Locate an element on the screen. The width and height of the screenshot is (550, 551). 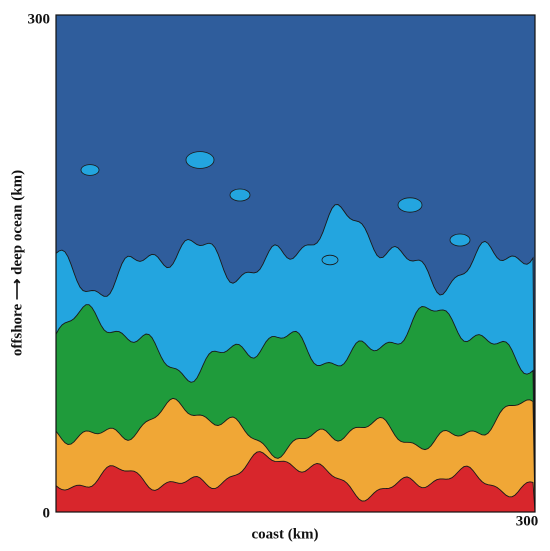
y-tick-label: 0 is located at coordinates (47, 513).